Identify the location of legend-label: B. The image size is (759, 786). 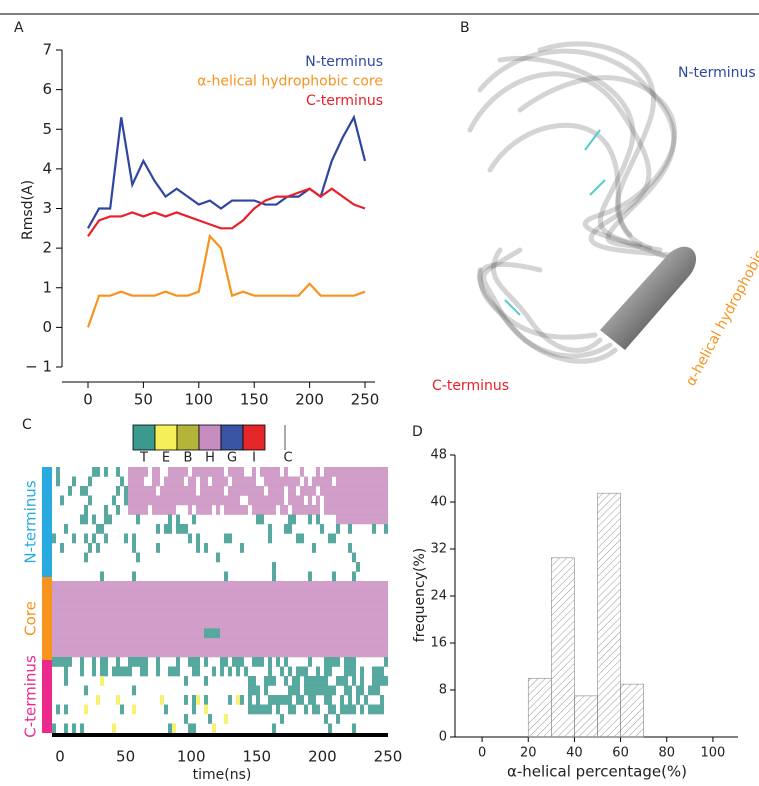
(188, 458).